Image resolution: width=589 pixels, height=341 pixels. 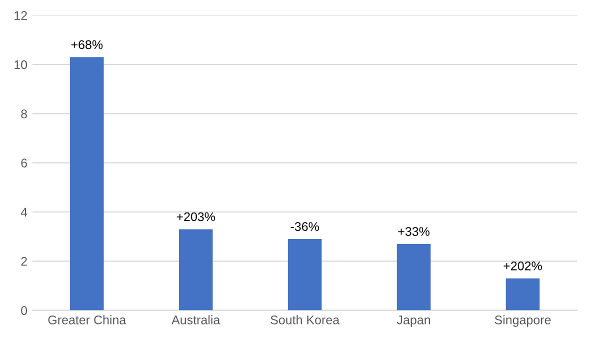 I want to click on y-tick-label: 0, so click(x=24, y=310).